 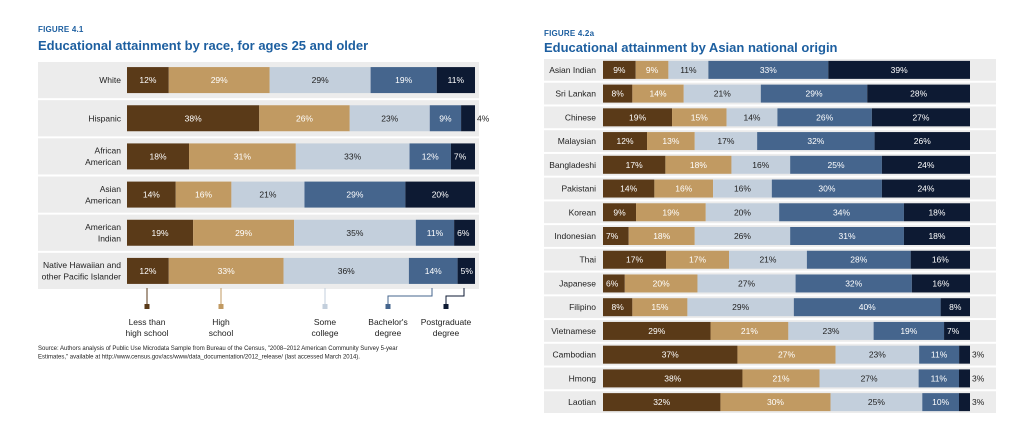 What do you see at coordinates (103, 162) in the screenshot?
I see `category-label: American` at bounding box center [103, 162].